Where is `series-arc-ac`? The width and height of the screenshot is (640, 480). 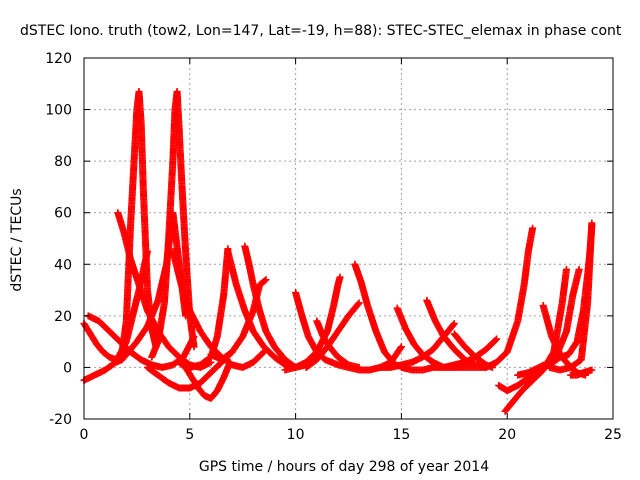
series-arc-ac is located at coordinates (548, 322).